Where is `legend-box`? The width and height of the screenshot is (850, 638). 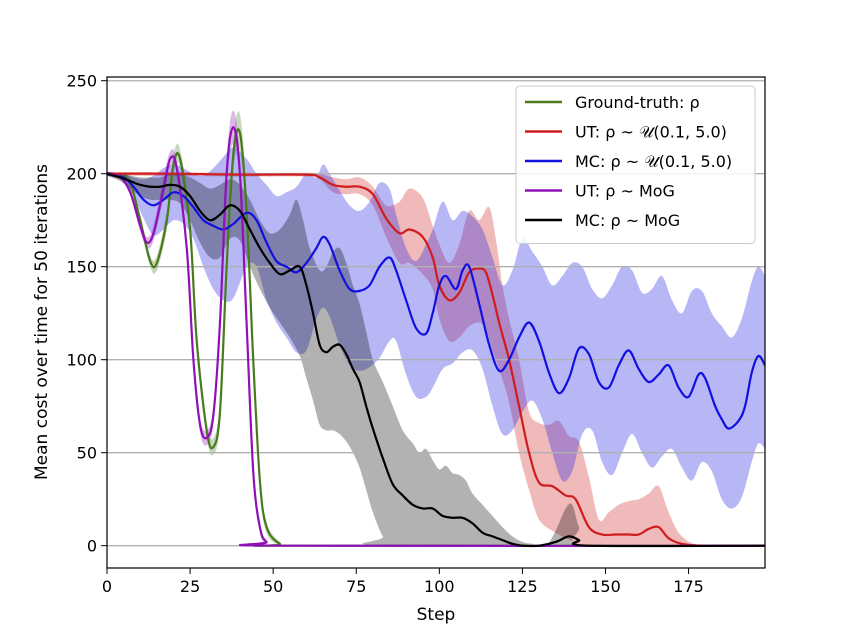
legend-box is located at coordinates (635, 164).